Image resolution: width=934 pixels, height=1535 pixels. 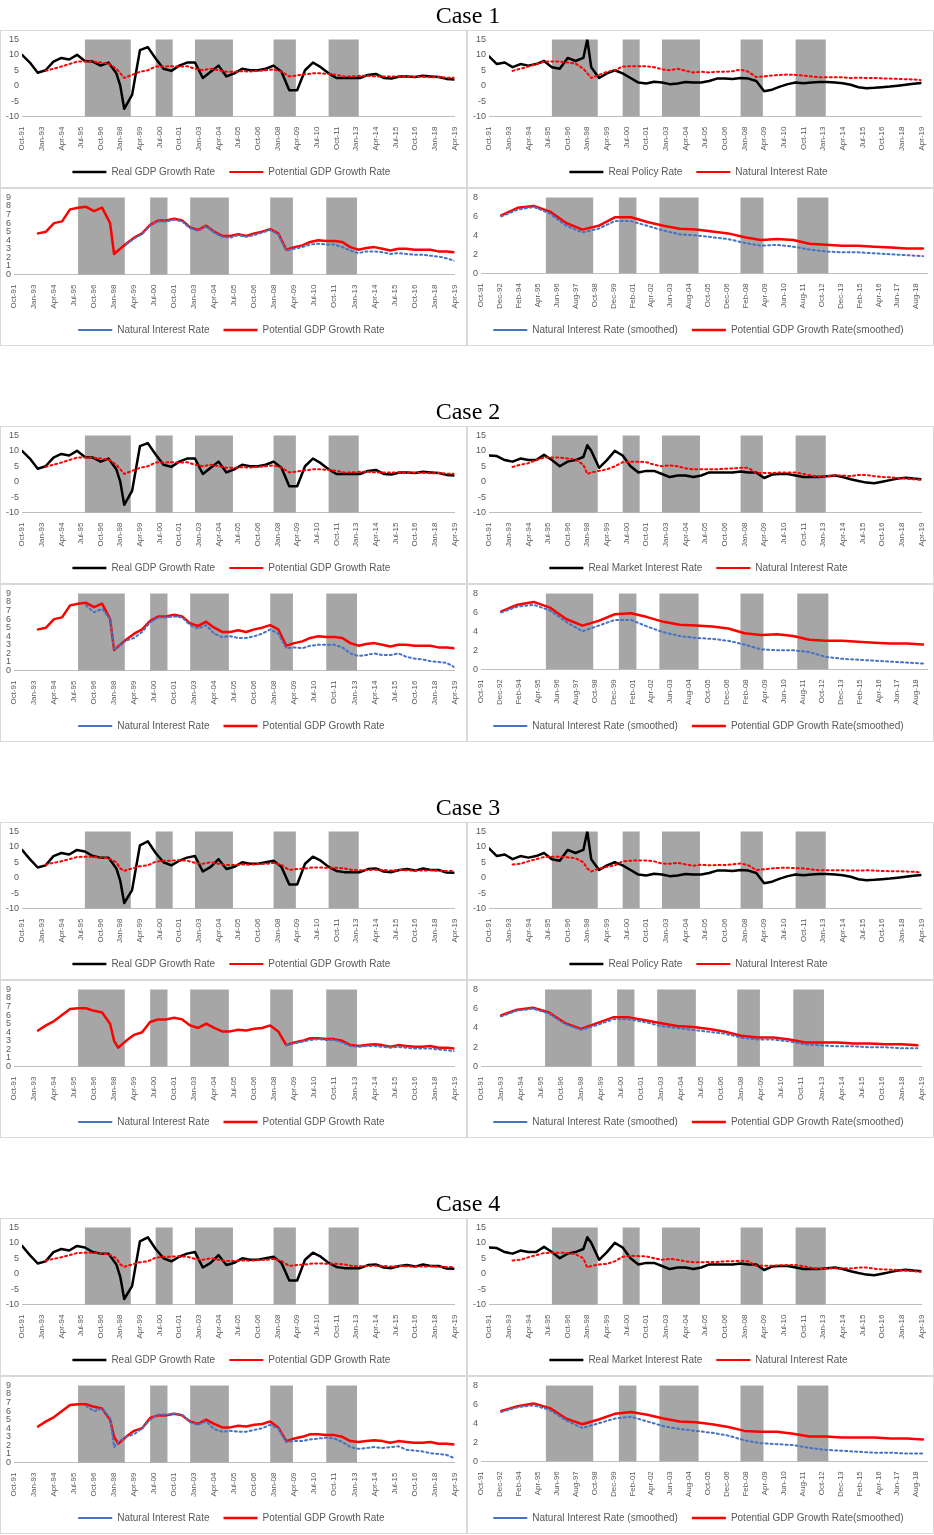 What do you see at coordinates (746, 1483) in the screenshot?
I see `x-tick-label: Feb-08` at bounding box center [746, 1483].